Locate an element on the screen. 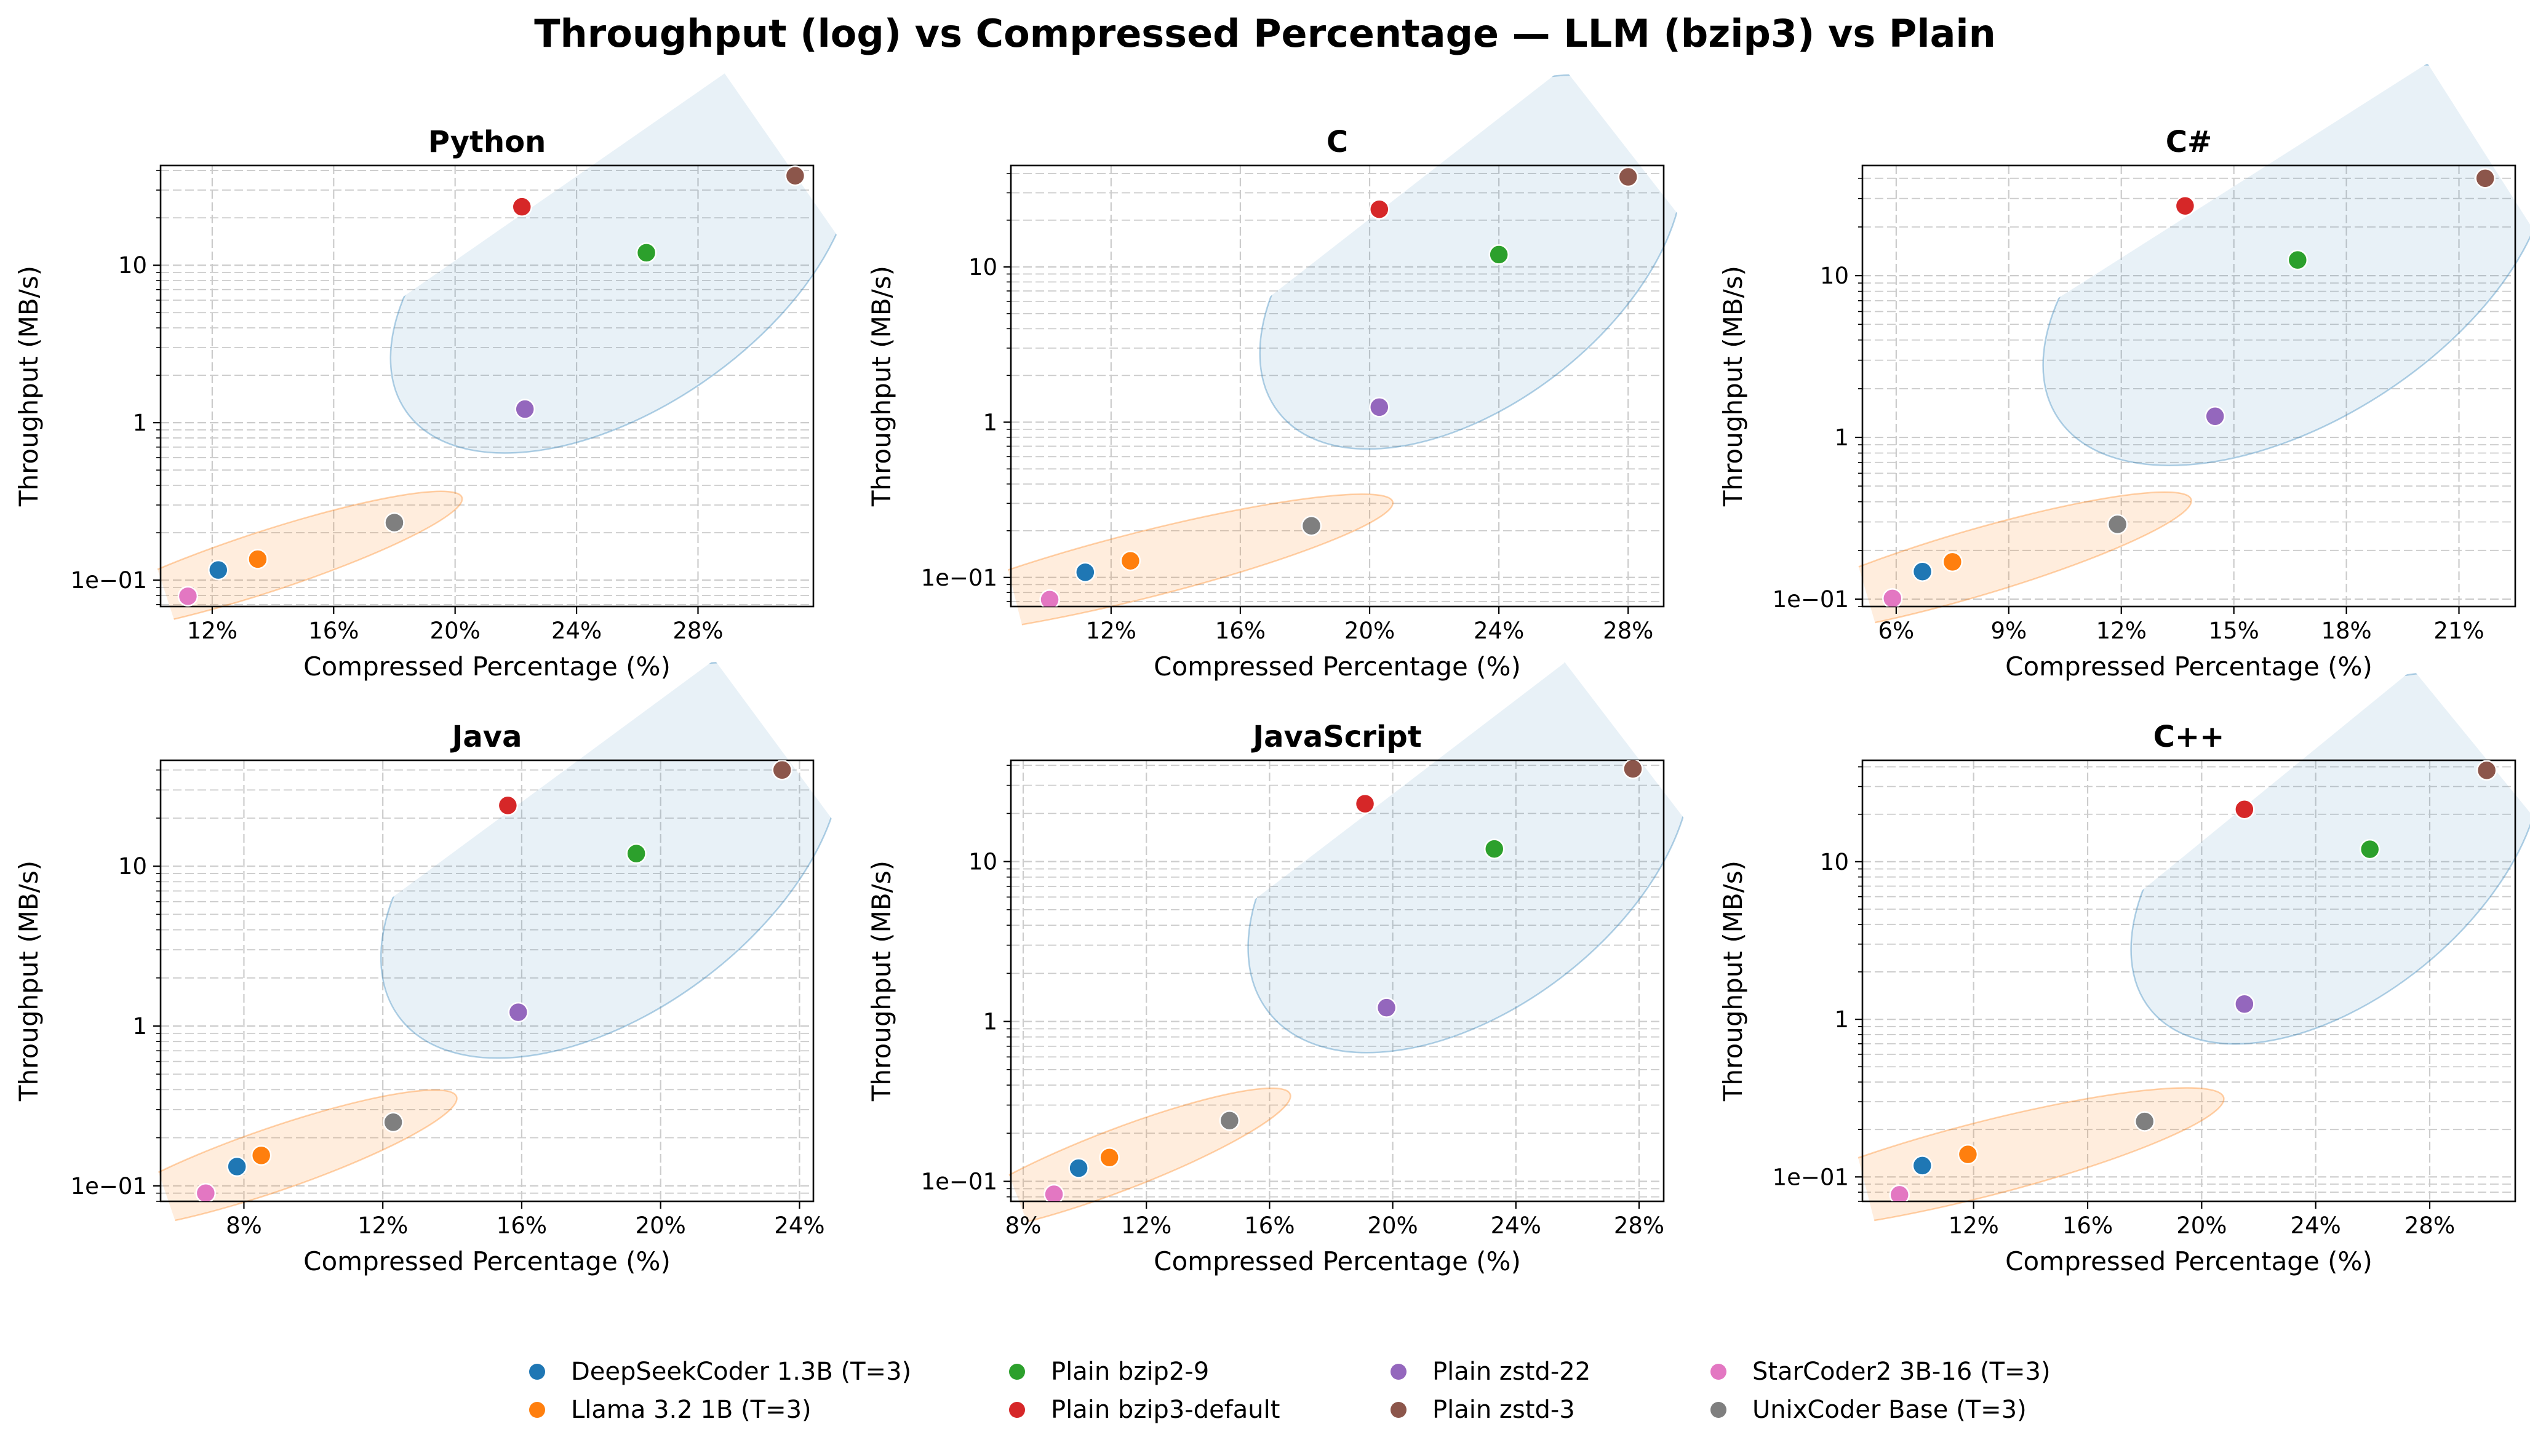 The width and height of the screenshot is (2530, 1456). legend-item-plain-bzip3-default: Plain bzip3-default is located at coordinates (1144, 1410).